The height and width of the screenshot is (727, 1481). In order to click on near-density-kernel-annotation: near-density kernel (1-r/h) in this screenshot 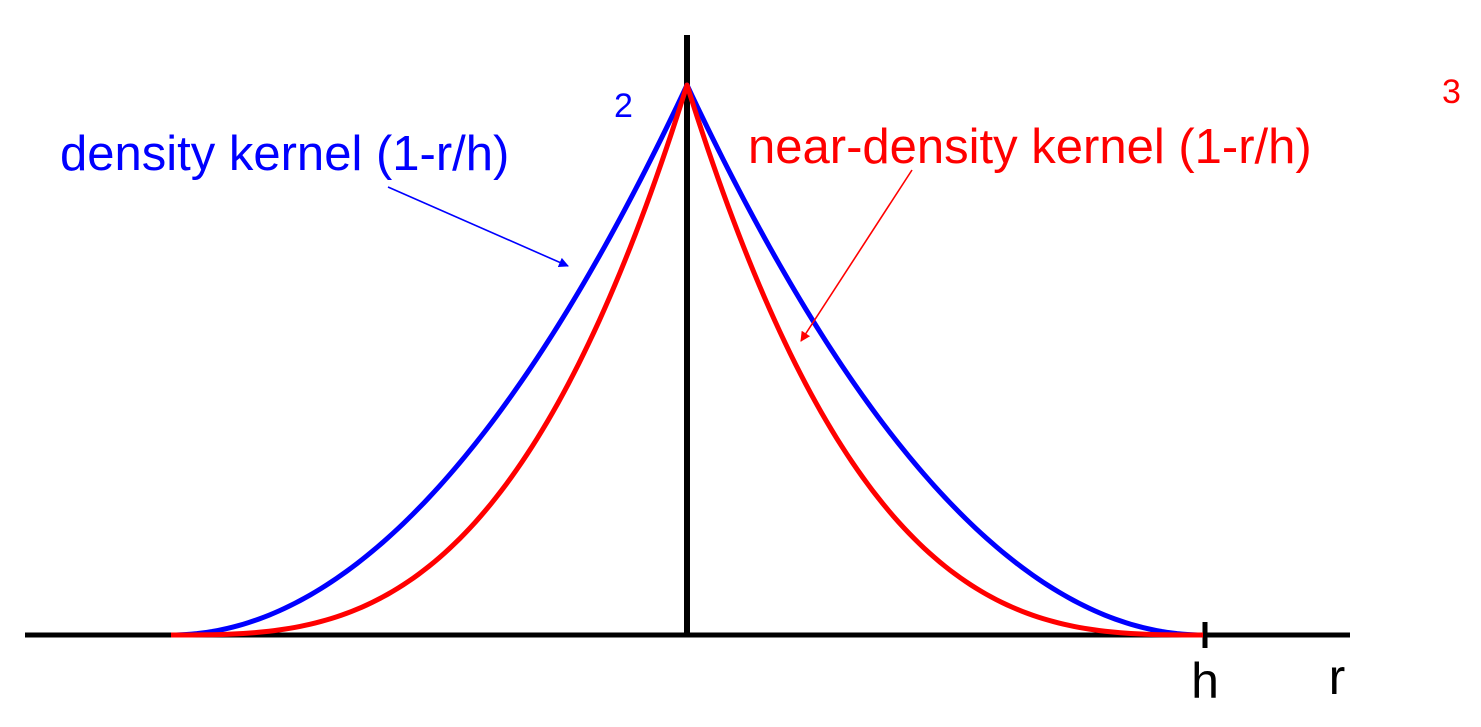, I will do `click(1030, 147)`.